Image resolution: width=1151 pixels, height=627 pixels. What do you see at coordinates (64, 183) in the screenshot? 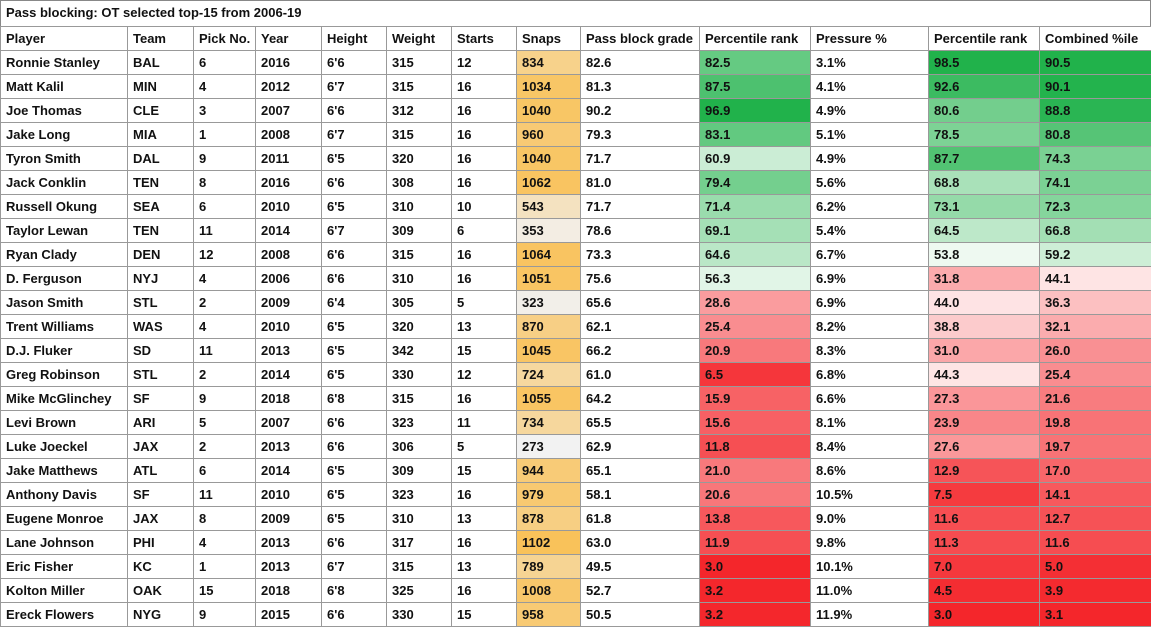
I see `cell: Jack Conklin` at bounding box center [64, 183].